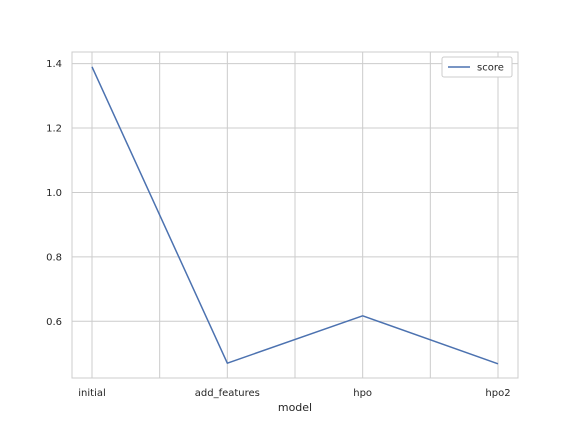 Image resolution: width=576 pixels, height=432 pixels. Describe the element at coordinates (54, 322) in the screenshot. I see `y-tick-label: 0.6` at that location.